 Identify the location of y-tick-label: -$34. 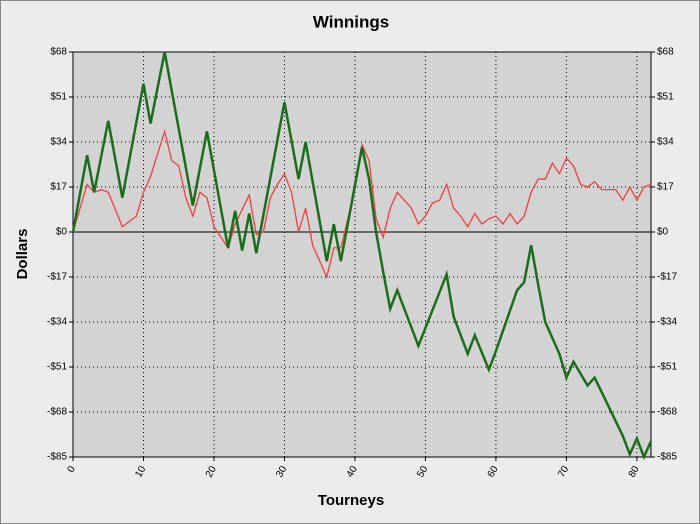
(57, 322).